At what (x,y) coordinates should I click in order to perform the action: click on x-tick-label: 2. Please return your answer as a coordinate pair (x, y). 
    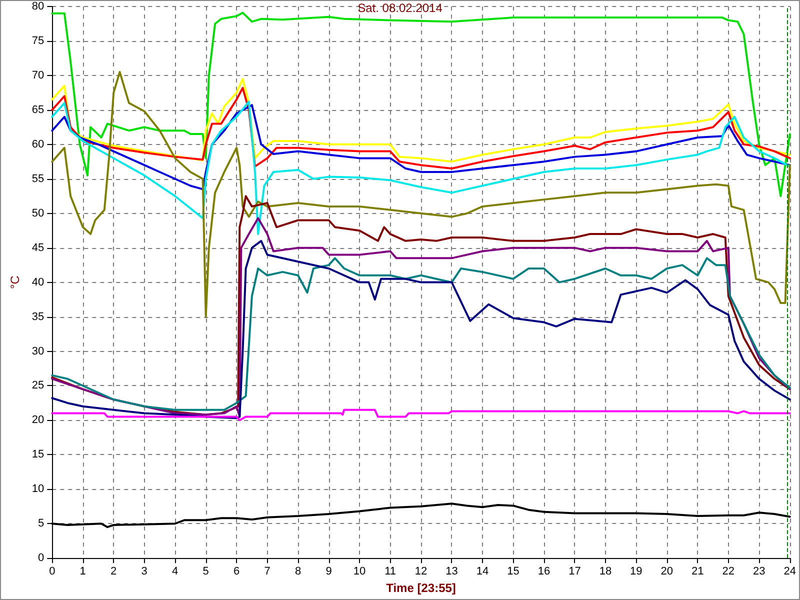
    Looking at the image, I should click on (113, 572).